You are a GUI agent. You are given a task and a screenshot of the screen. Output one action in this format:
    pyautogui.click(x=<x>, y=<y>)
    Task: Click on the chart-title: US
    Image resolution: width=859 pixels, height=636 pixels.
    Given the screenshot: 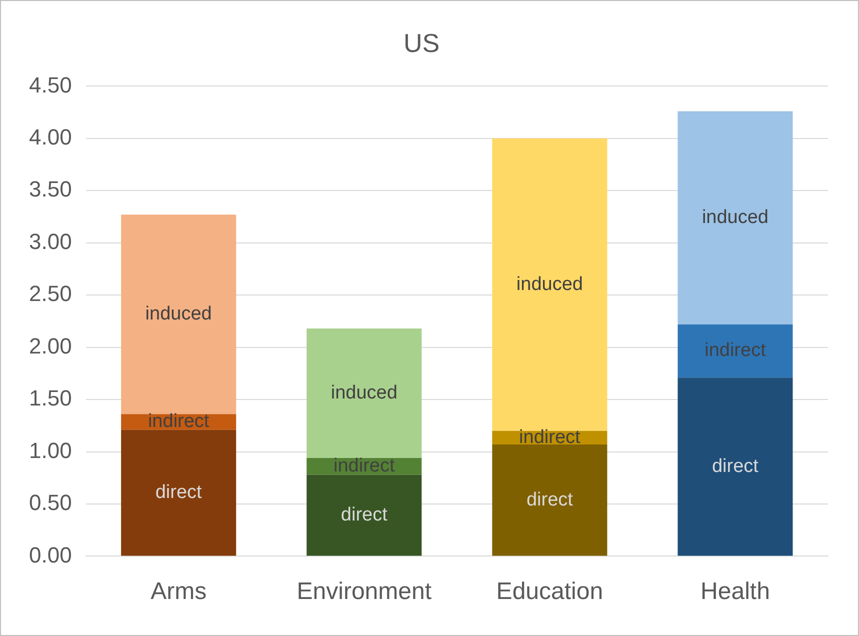 What is the action you would take?
    pyautogui.click(x=421, y=43)
    